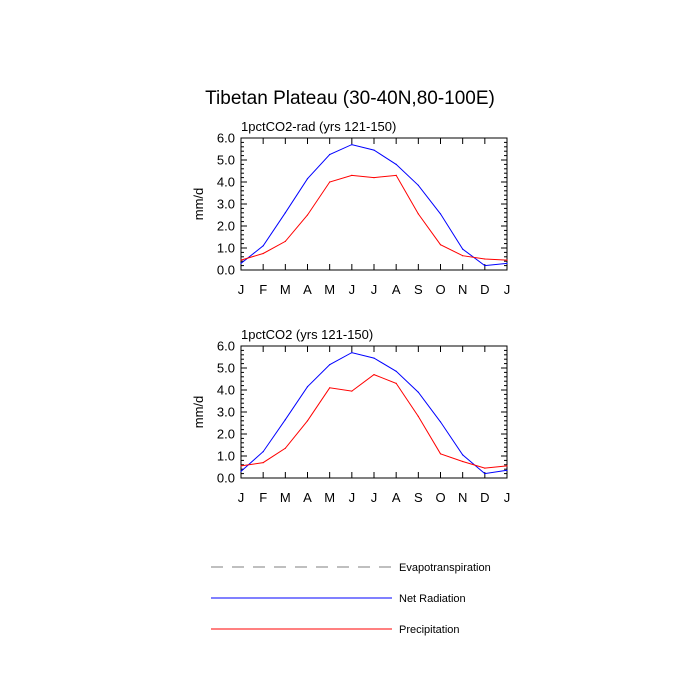  I want to click on panel-title: 1pctCO2-rad (yrs 121-150), so click(318, 126).